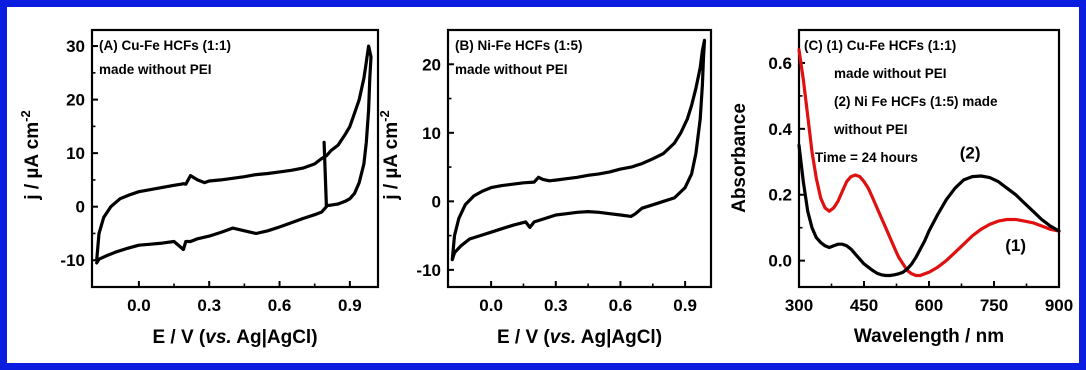  I want to click on x-tick-label: 450, so click(864, 305).